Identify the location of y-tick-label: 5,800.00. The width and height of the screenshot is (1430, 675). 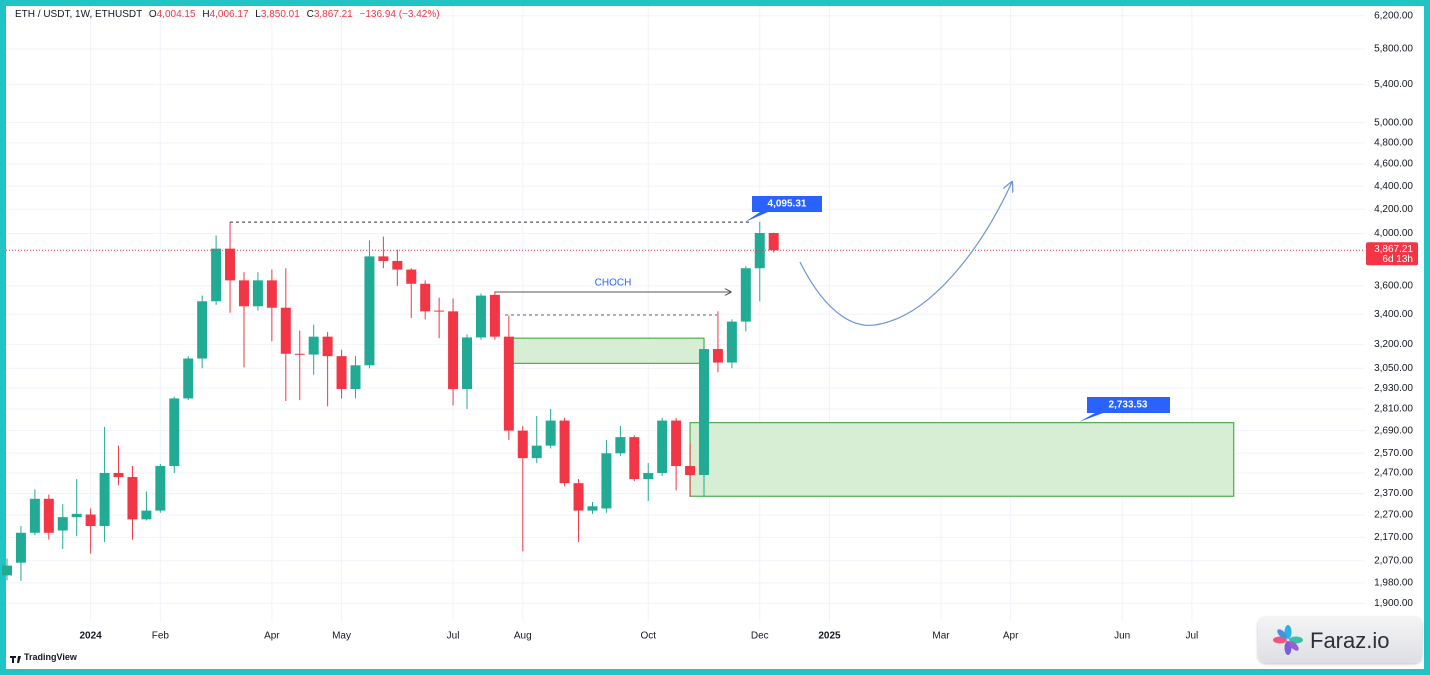
(1393, 49).